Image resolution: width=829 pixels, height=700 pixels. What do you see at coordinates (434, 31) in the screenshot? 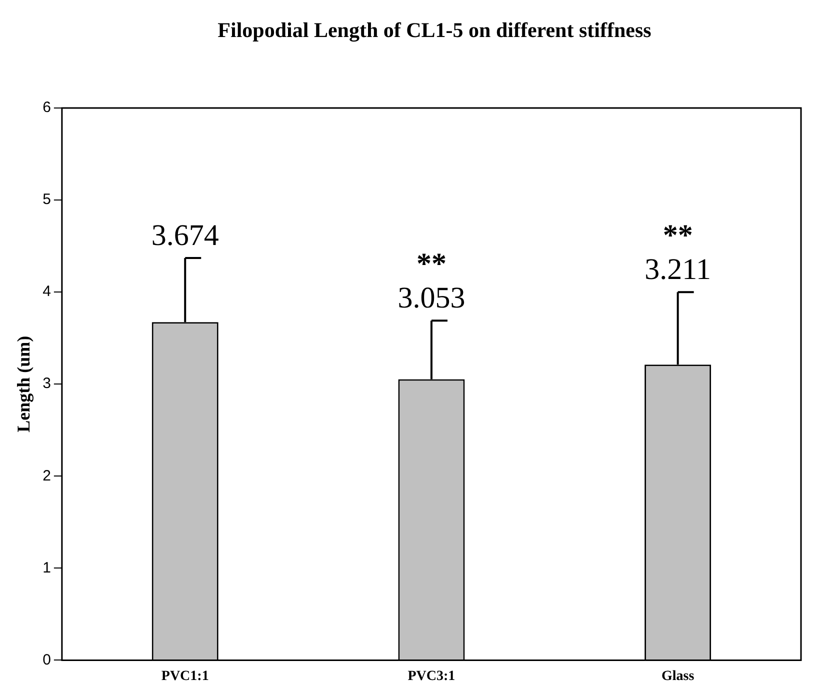
I see `chart-title: Filopodial Length of CL1-5 on different stiffness` at bounding box center [434, 31].